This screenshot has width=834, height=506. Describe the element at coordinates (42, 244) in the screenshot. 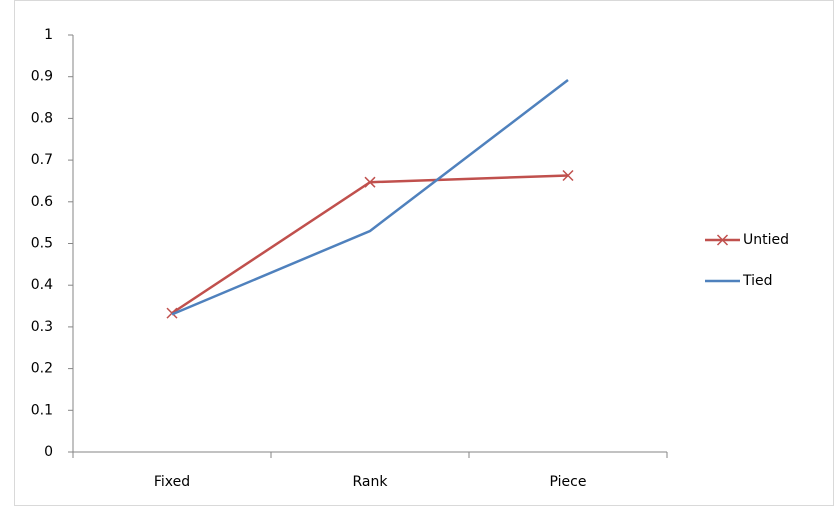

I see `y-tick-label: 0.5` at that location.